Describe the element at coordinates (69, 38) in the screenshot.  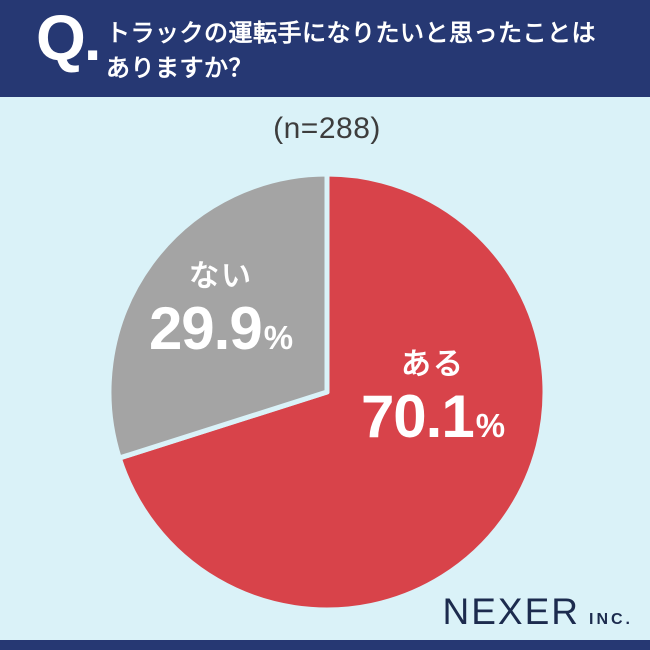
I see `q-mark: Q.` at that location.